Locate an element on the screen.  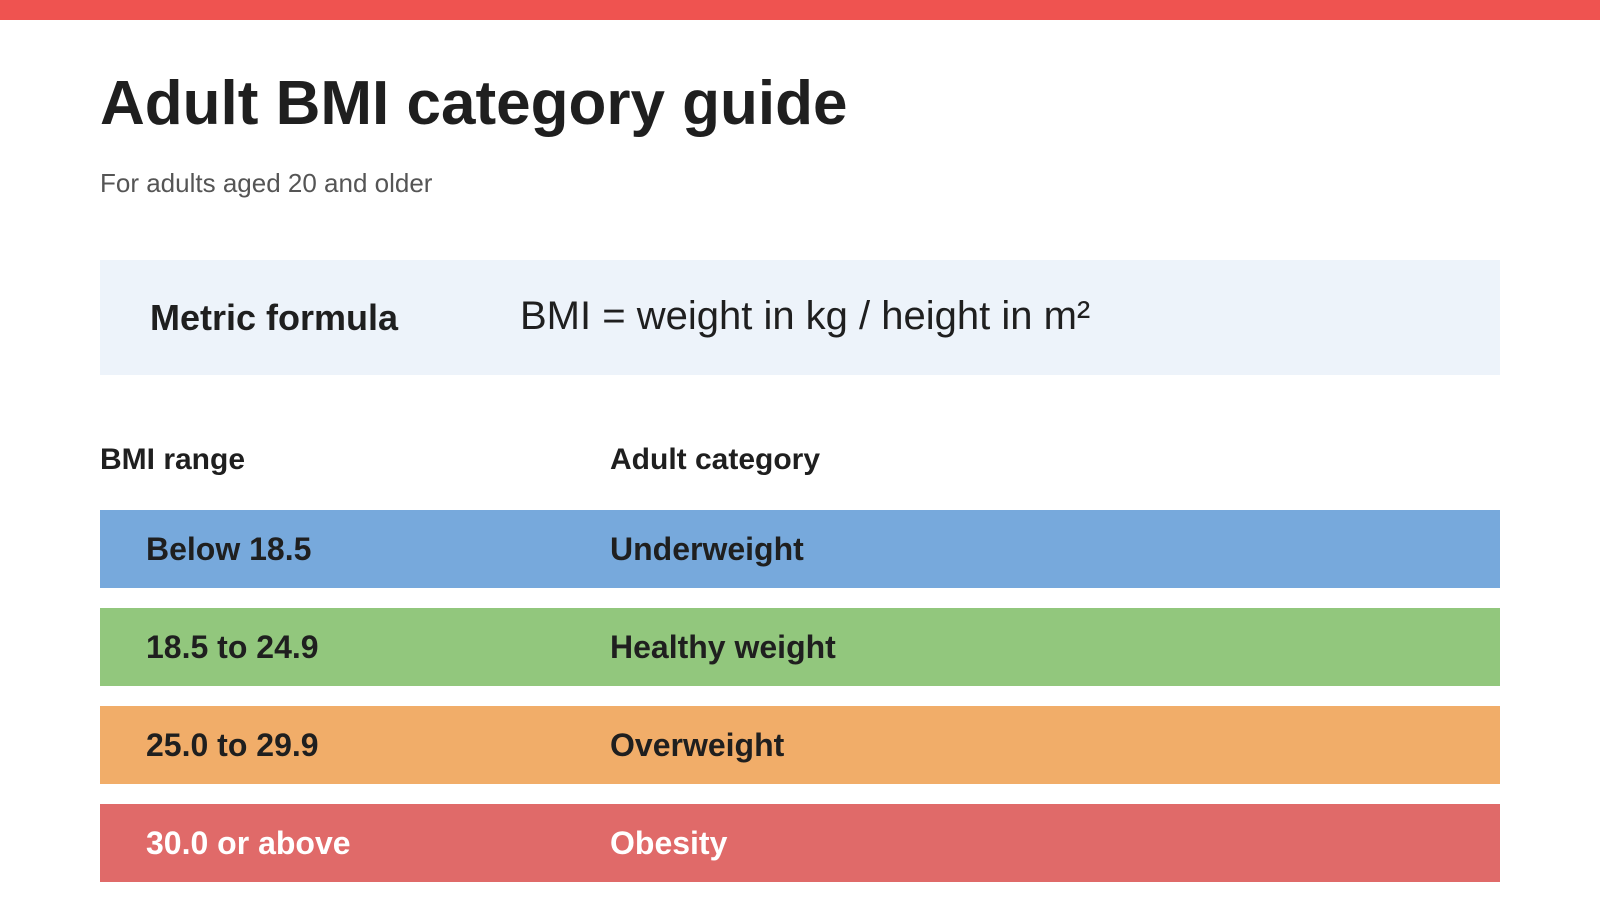
bmi-range-cell: 30.0 or above is located at coordinates (248, 843).